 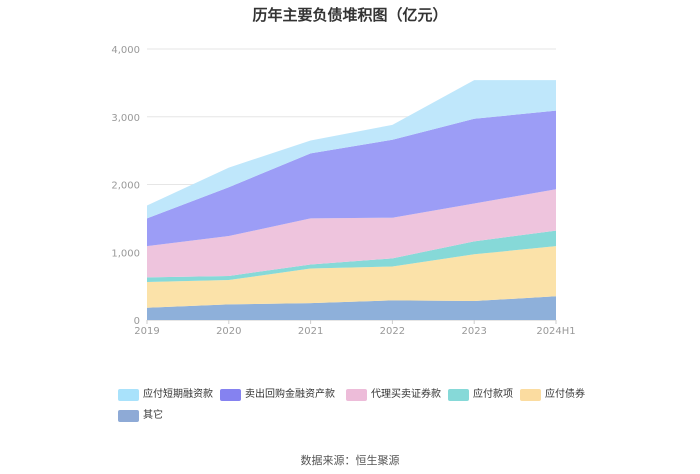 I want to click on y-tick-label: 3,000, so click(x=125, y=118).